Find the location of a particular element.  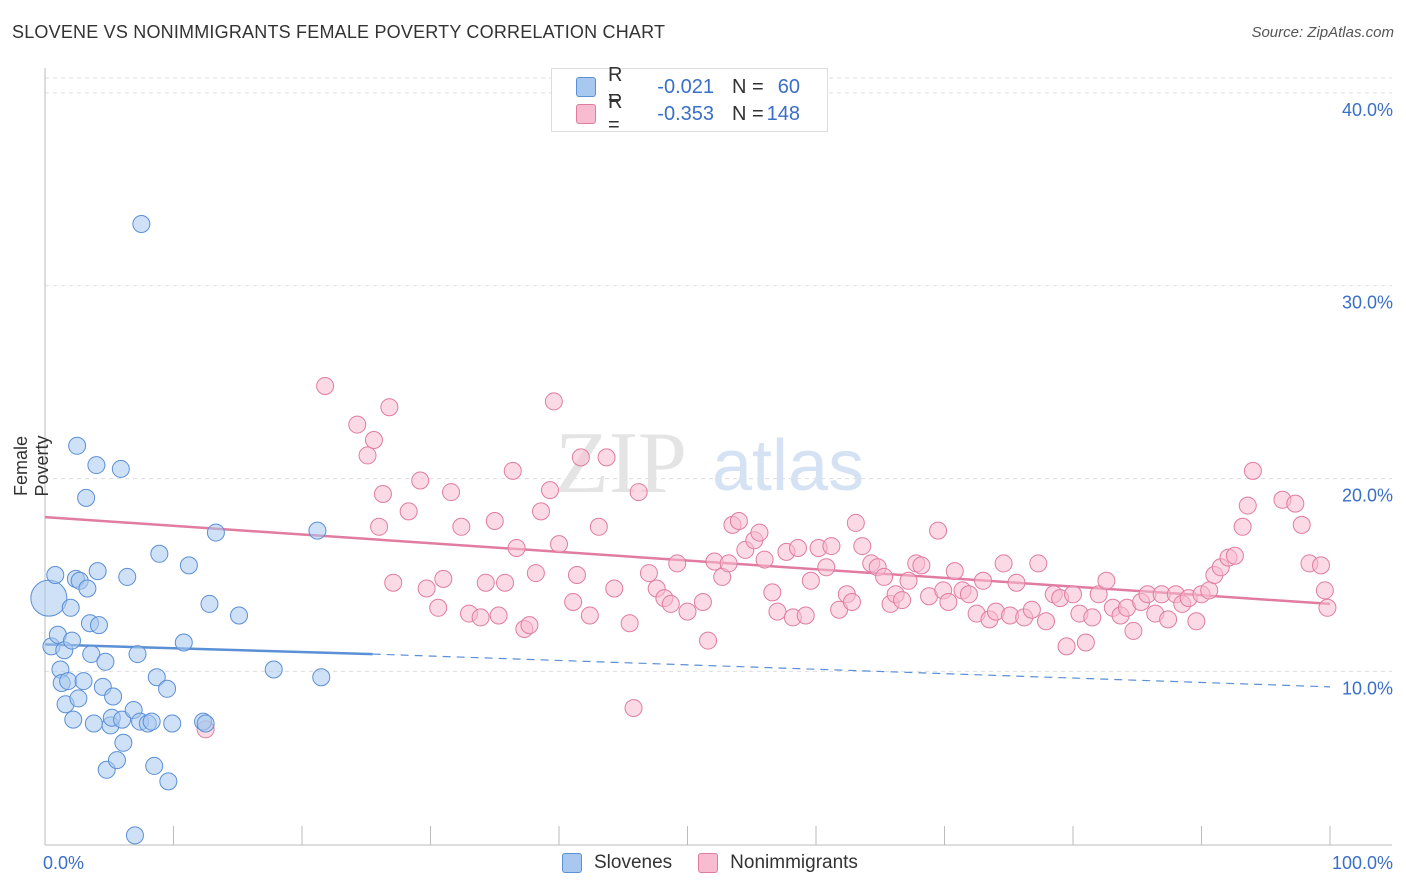

bottom-legend-nonimmigrants: Nonimmigrants is located at coordinates (778, 863).